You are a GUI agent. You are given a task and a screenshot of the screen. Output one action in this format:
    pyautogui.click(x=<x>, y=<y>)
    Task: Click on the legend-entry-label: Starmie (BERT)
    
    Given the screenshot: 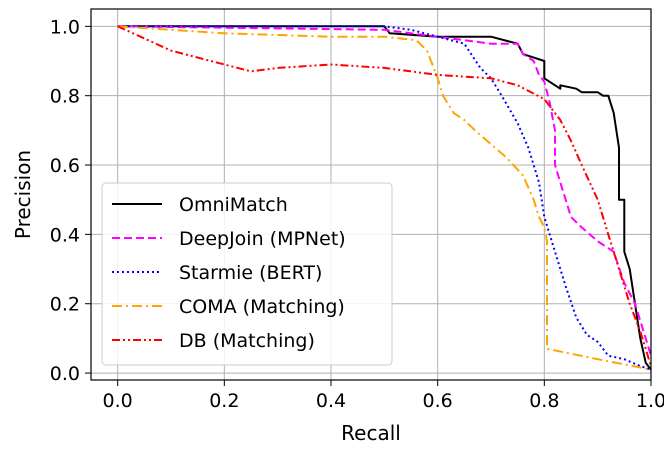 What is the action you would take?
    pyautogui.click(x=250, y=273)
    